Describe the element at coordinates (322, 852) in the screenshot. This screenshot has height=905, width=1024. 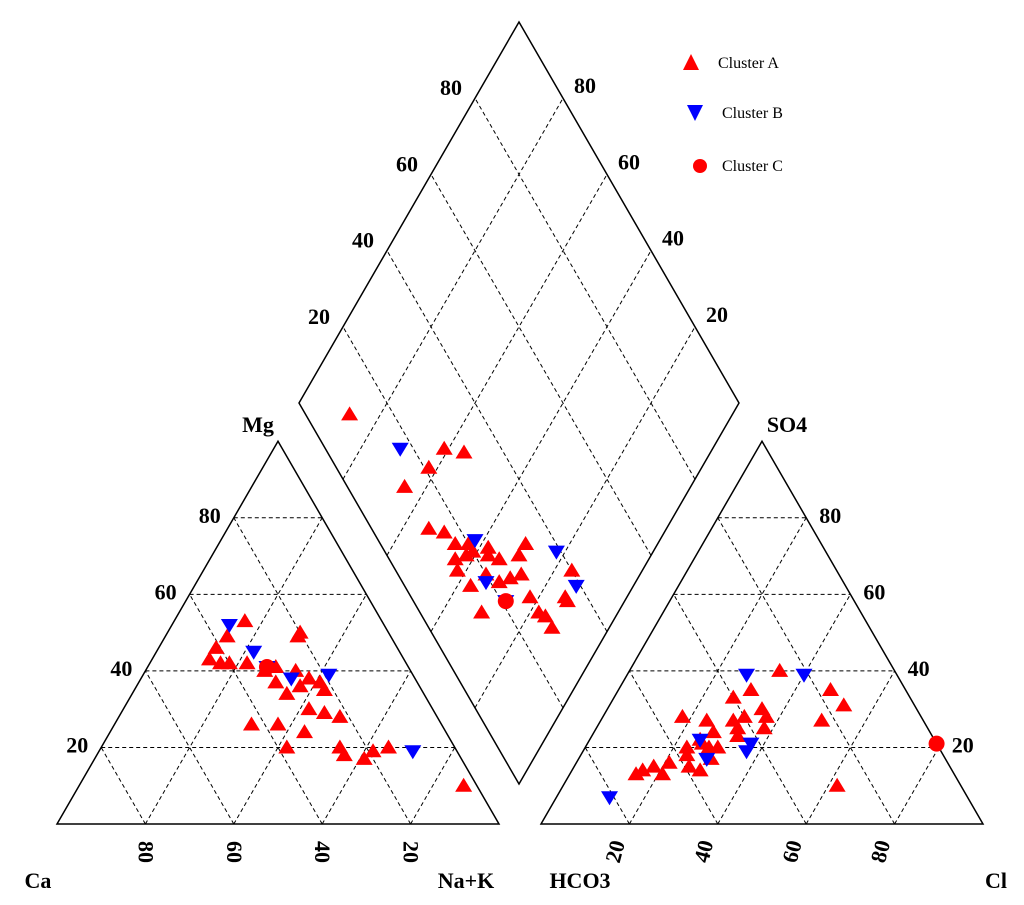
I see `tick-label-ca: 40` at that location.